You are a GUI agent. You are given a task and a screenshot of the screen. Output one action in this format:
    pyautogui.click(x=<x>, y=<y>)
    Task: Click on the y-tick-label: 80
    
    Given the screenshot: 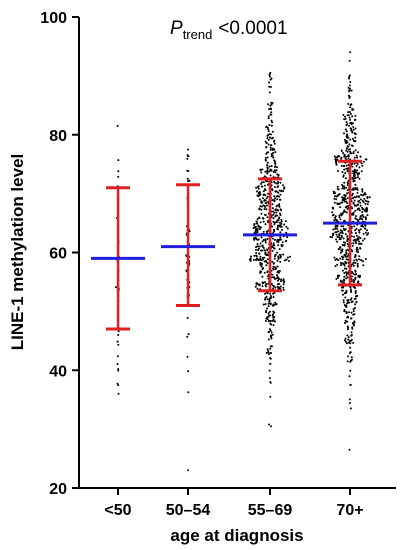 What is the action you would take?
    pyautogui.click(x=58, y=136)
    